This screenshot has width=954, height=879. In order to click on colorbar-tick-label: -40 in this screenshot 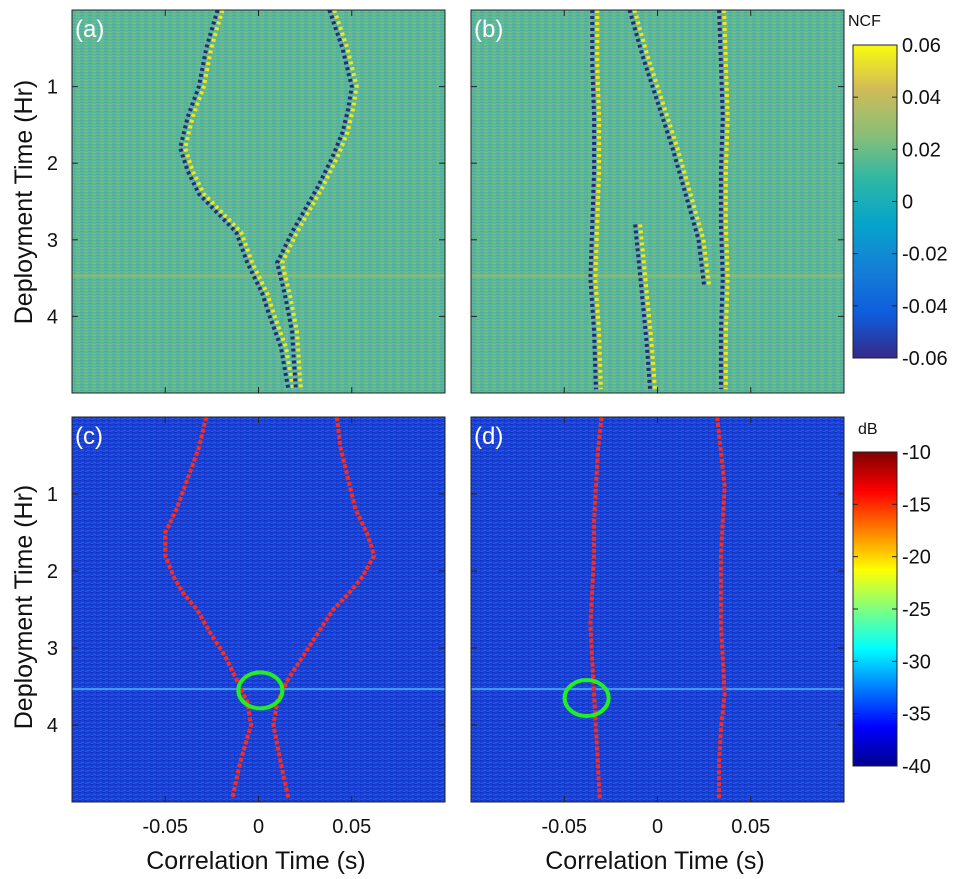, I will do `click(916, 767)`.